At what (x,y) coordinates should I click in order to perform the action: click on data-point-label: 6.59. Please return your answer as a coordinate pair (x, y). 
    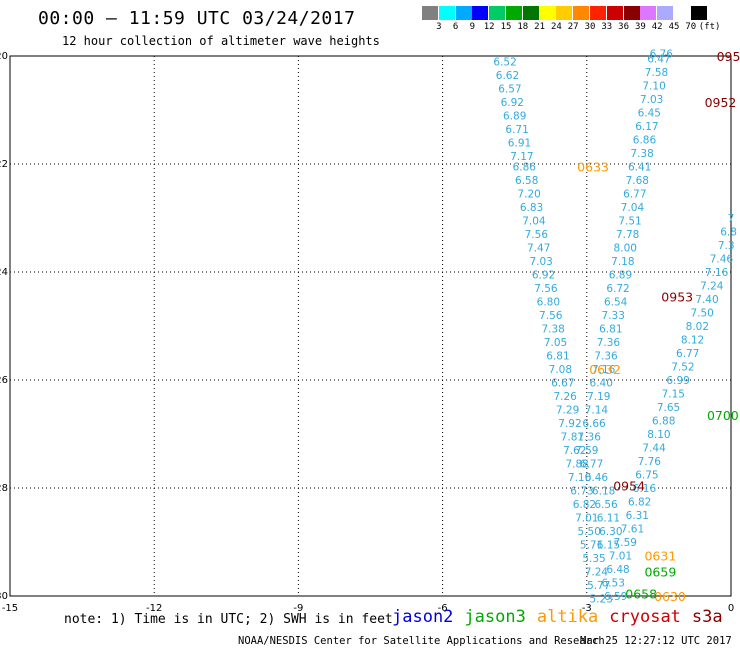
    Looking at the image, I should click on (615, 597).